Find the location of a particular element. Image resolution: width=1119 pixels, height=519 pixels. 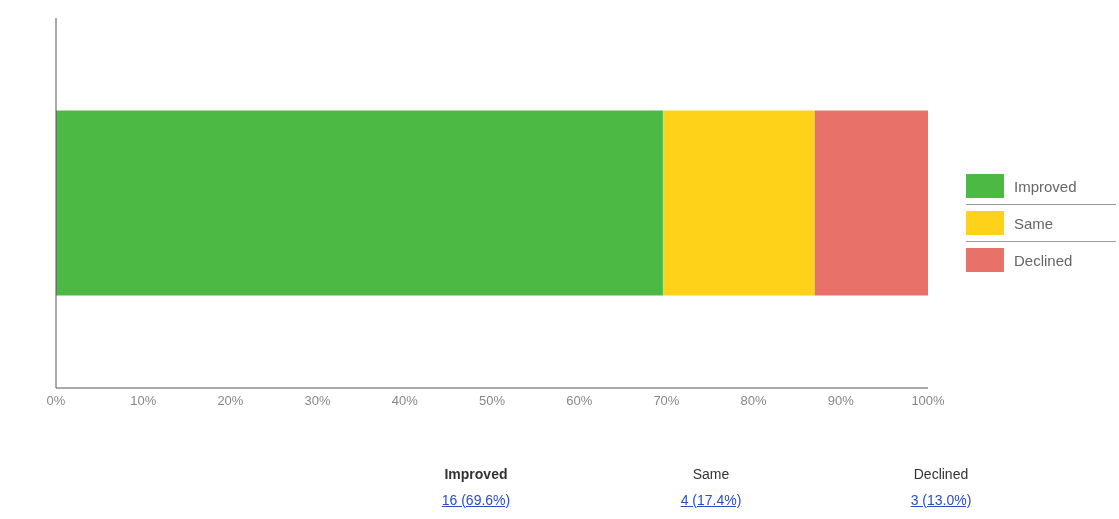

legend-label: Improved is located at coordinates (1045, 186).